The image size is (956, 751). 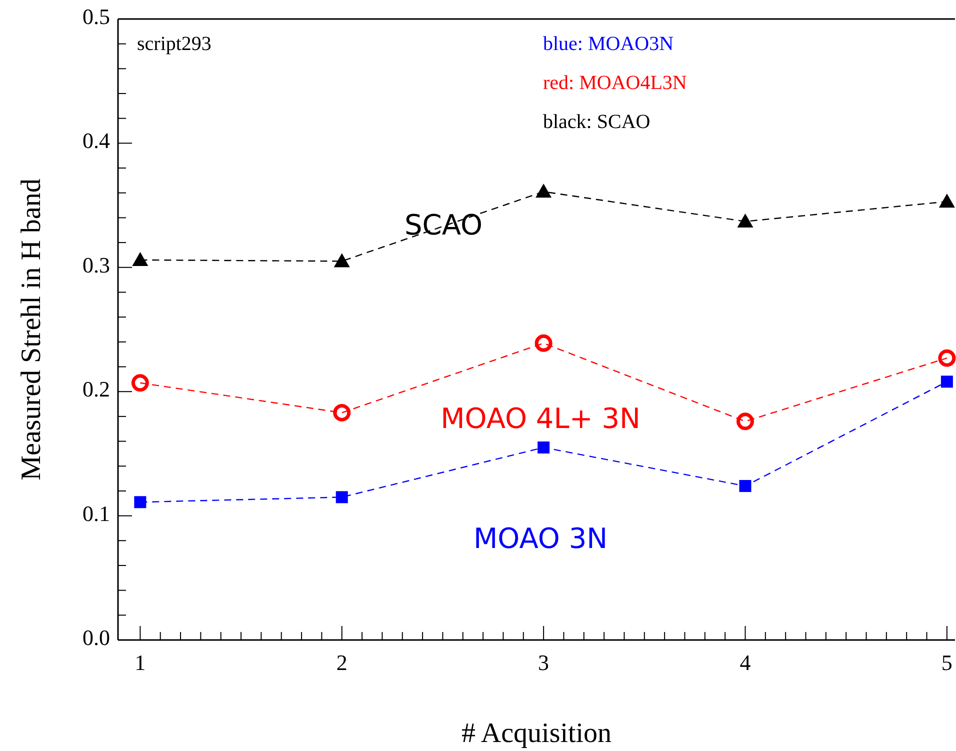 What do you see at coordinates (540, 418) in the screenshot?
I see `series-label: MOAO 4L+ 3N` at bounding box center [540, 418].